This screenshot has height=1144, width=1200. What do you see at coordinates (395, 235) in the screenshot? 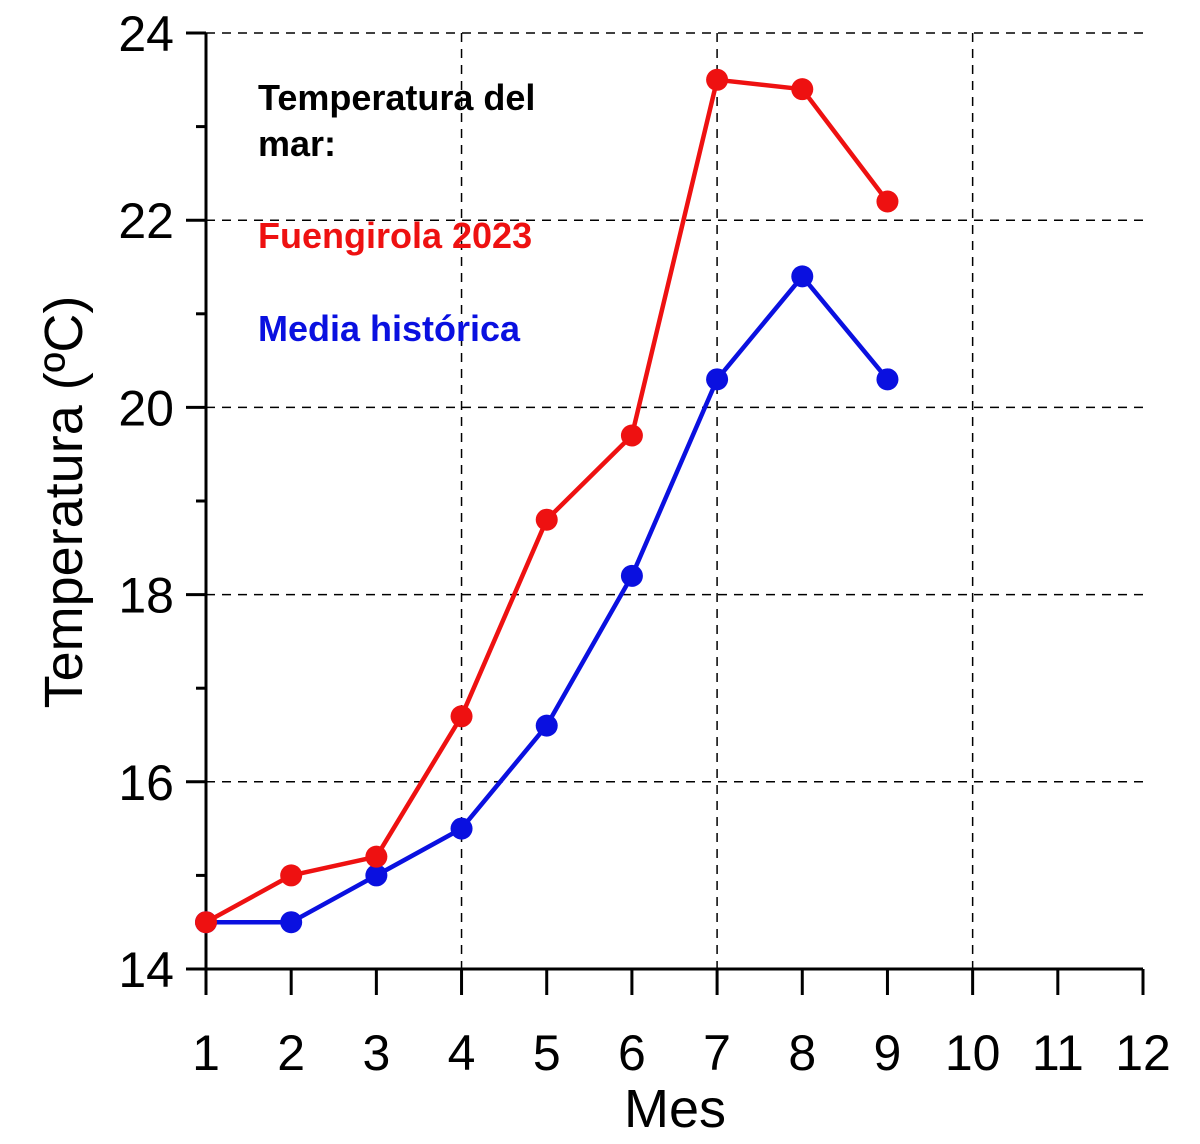
I see `legend-entry-fuengirola-2023: Fuengirola 2023` at bounding box center [395, 235].